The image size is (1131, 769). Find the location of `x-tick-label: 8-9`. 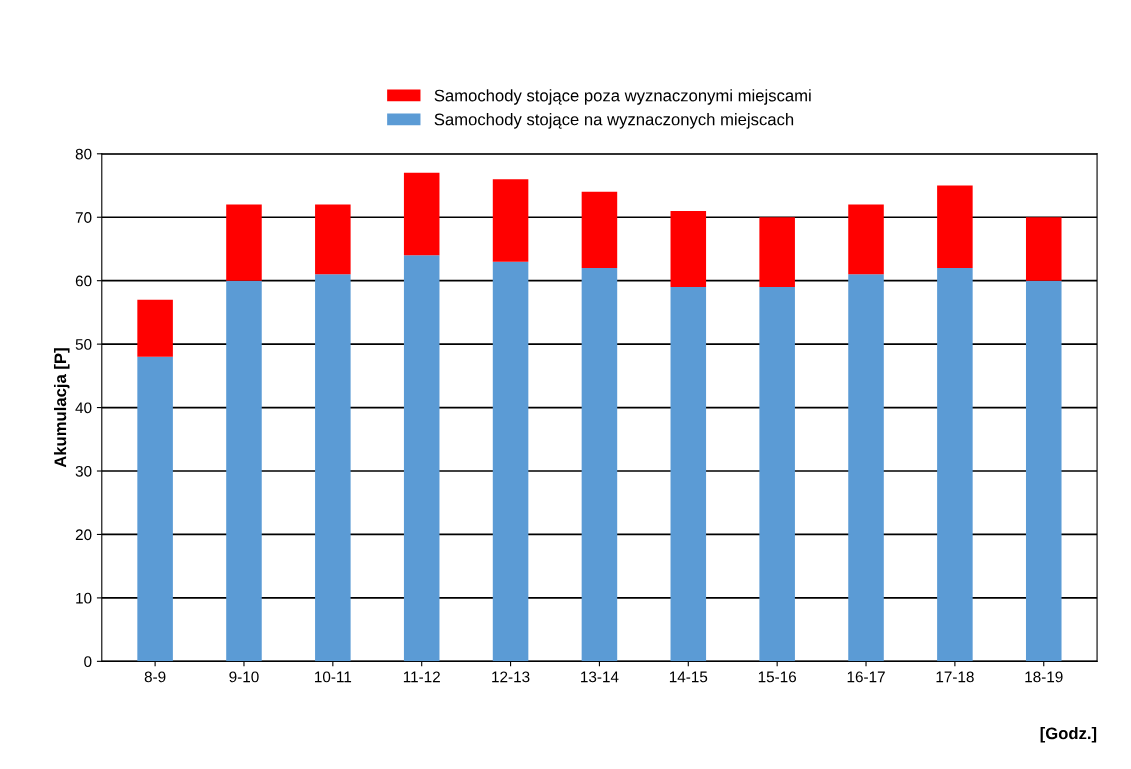

x-tick-label: 8-9 is located at coordinates (155, 677).